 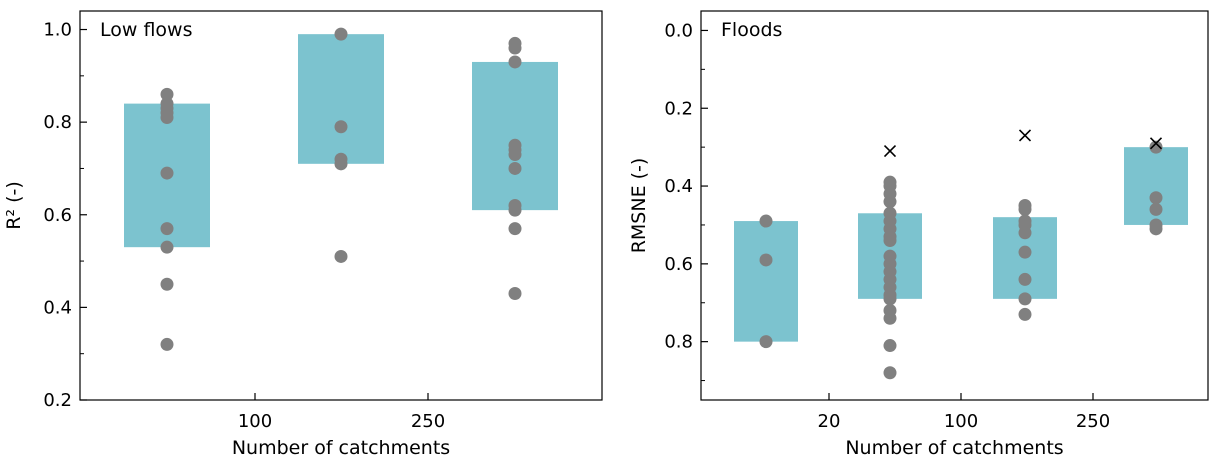 I want to click on floods-y-tick-label: 0.0, so click(x=678, y=30).